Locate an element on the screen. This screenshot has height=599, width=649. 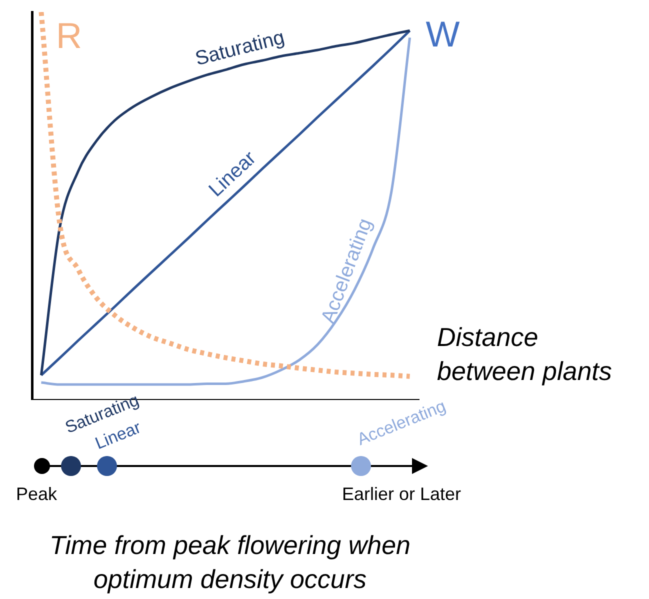
text: Peak is located at coordinates (37, 494).